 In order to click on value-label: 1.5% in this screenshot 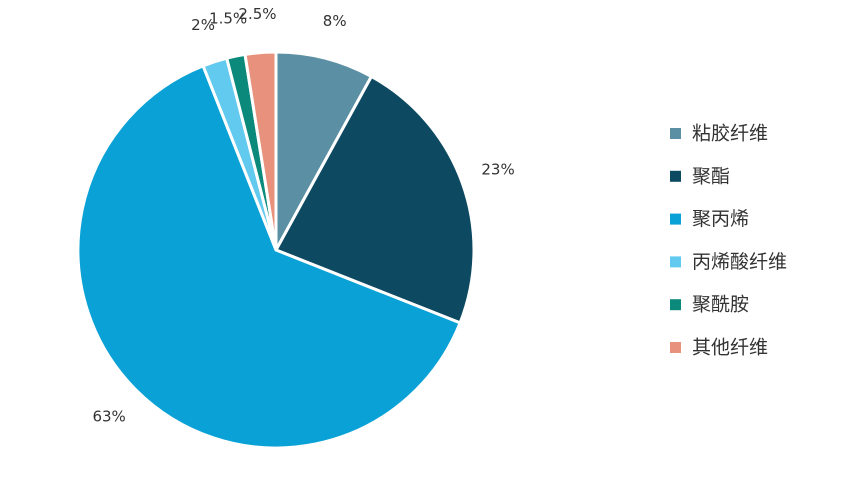, I will do `click(228, 18)`.